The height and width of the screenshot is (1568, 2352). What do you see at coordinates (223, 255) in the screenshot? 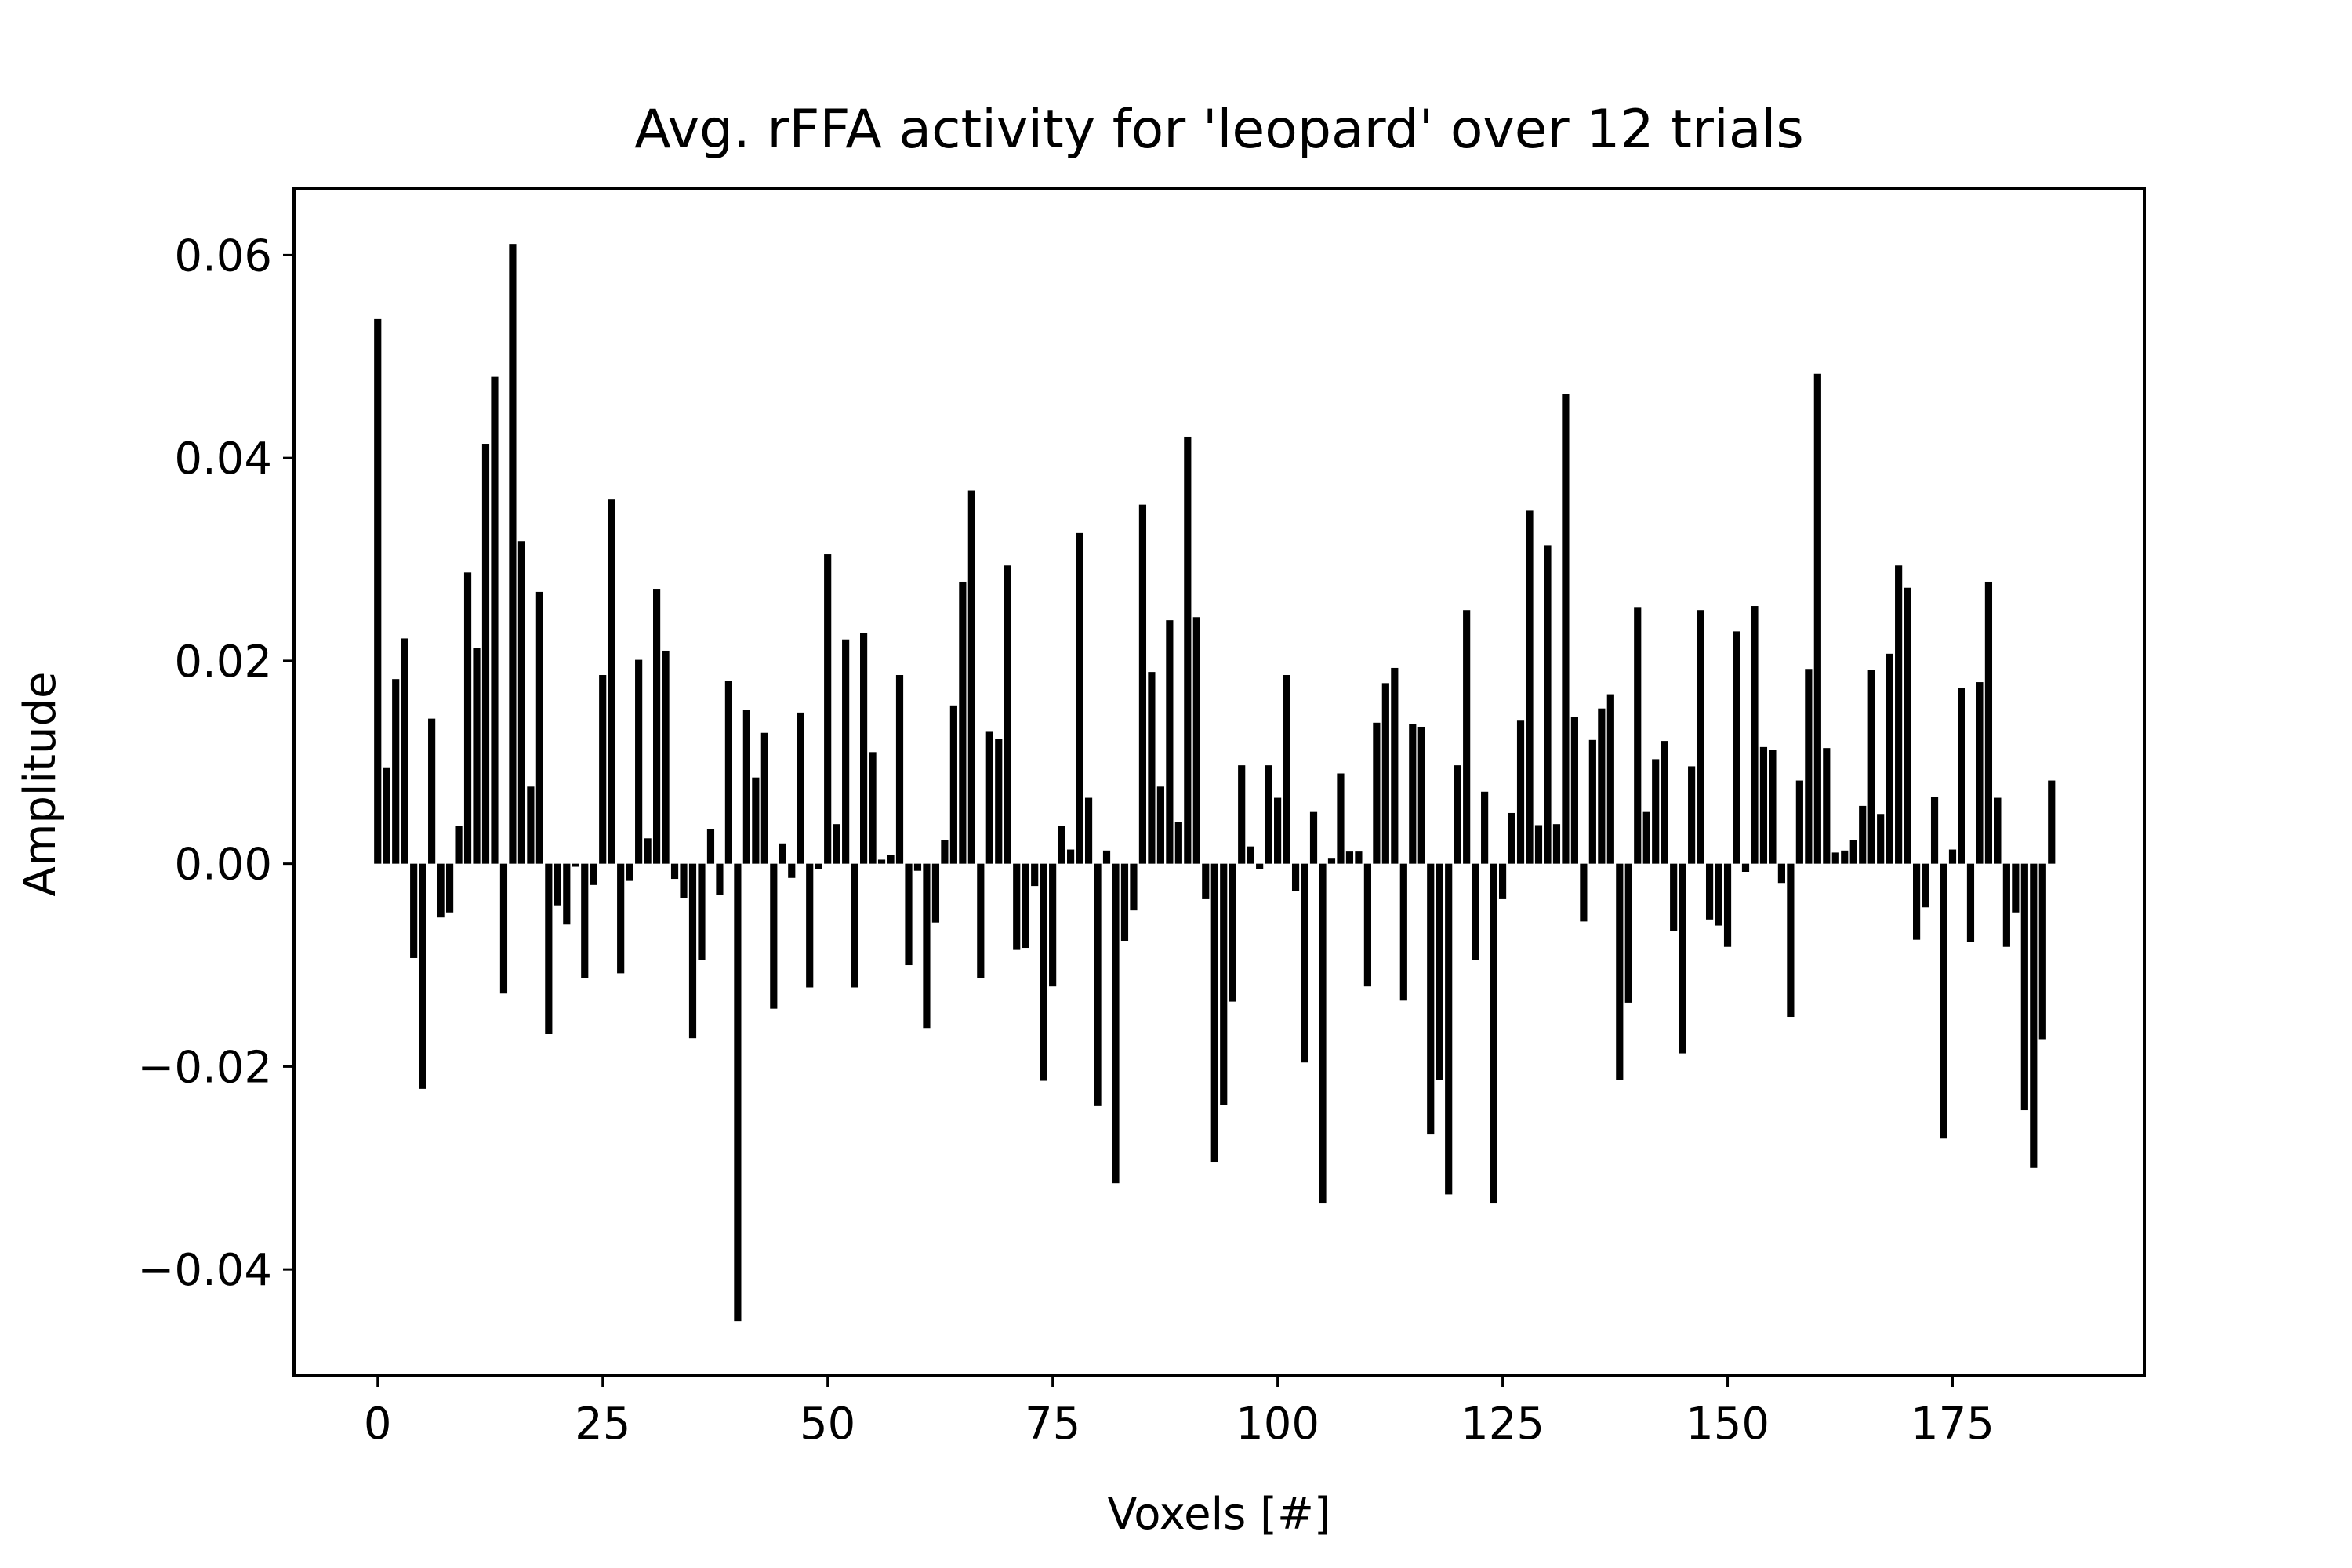
I see `y-tick-label: 0.06` at bounding box center [223, 255].